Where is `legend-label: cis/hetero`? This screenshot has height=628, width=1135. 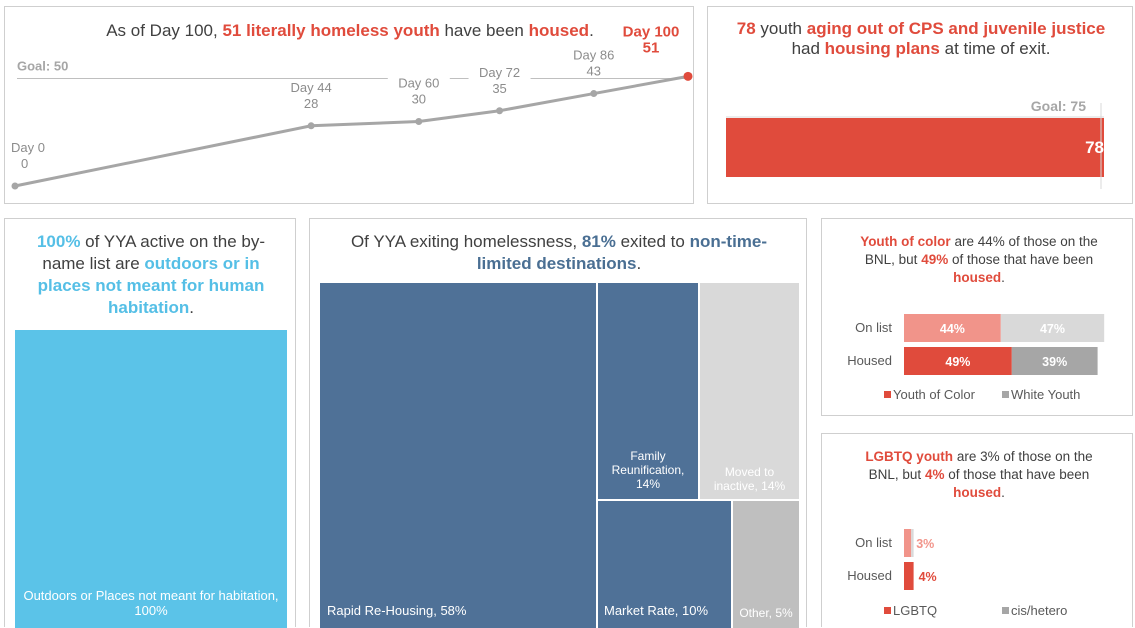 legend-label: cis/hetero is located at coordinates (1039, 610).